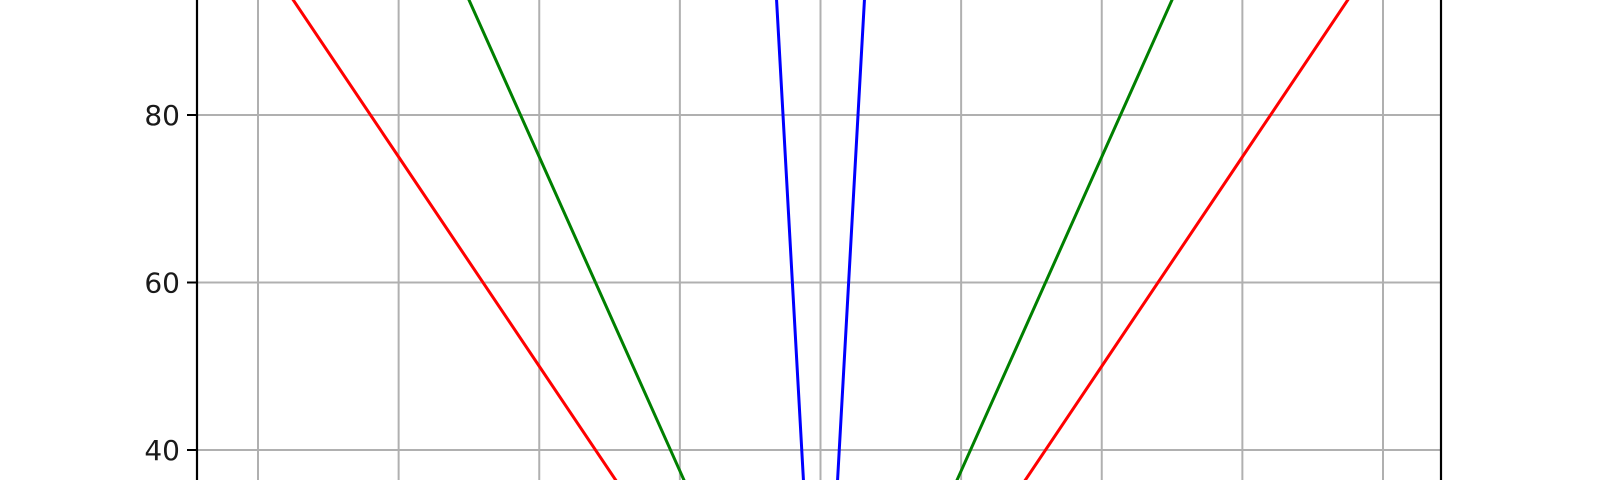 The image size is (1600, 480). I want to click on y-tick-label: 60, so click(162, 283).